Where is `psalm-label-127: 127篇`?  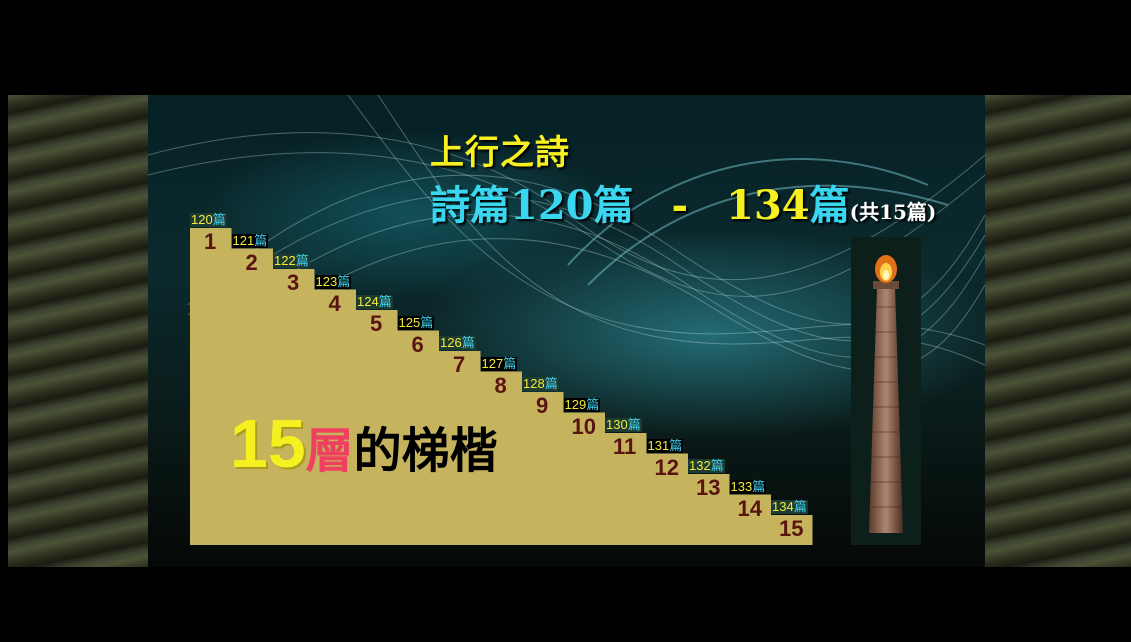 psalm-label-127: 127篇 is located at coordinates (499, 363).